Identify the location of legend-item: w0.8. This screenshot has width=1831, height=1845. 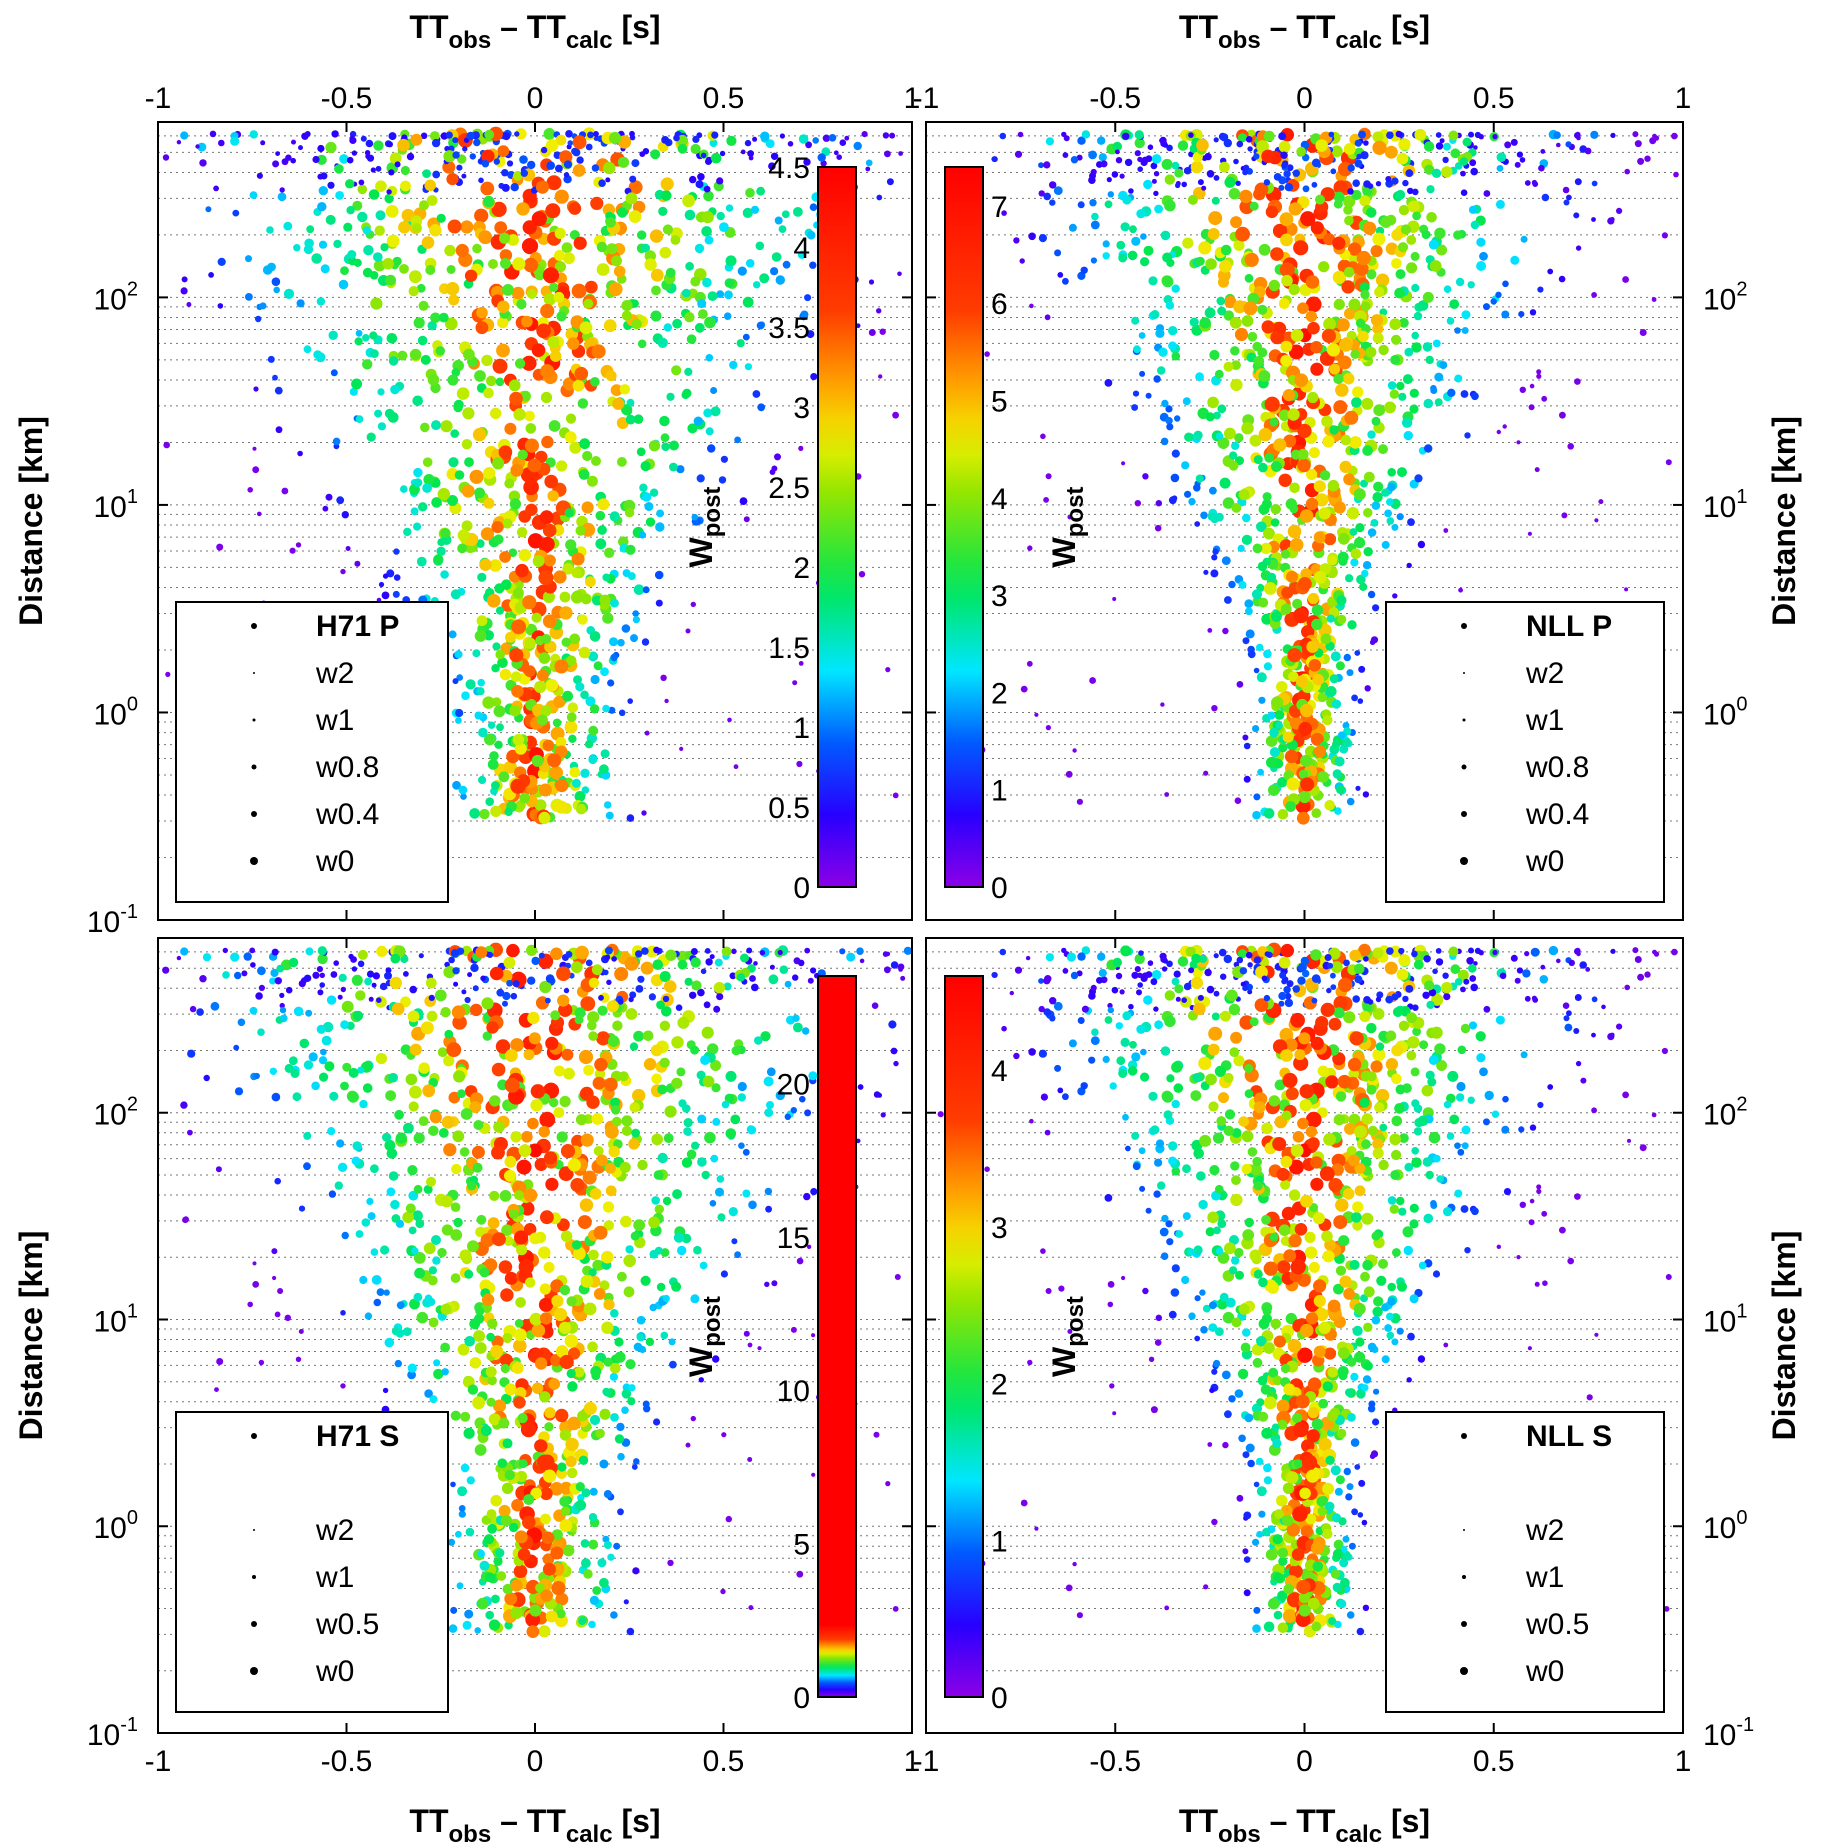
(347, 767).